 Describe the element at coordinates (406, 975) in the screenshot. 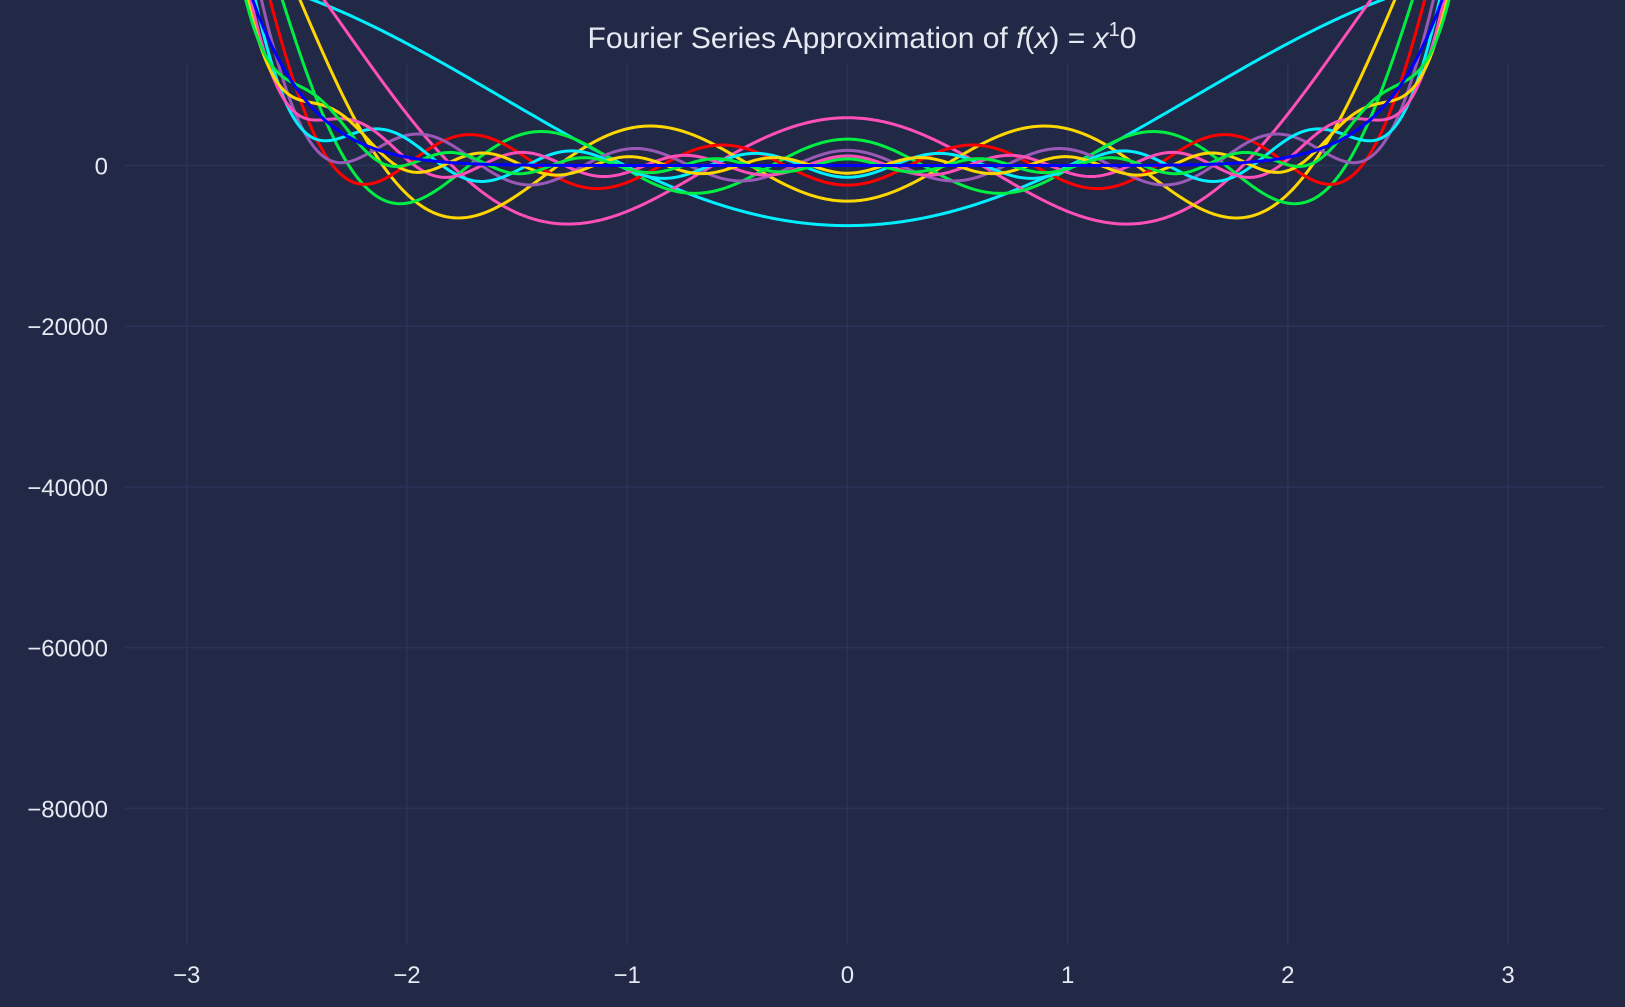

I see `x-tick-label: −2` at that location.